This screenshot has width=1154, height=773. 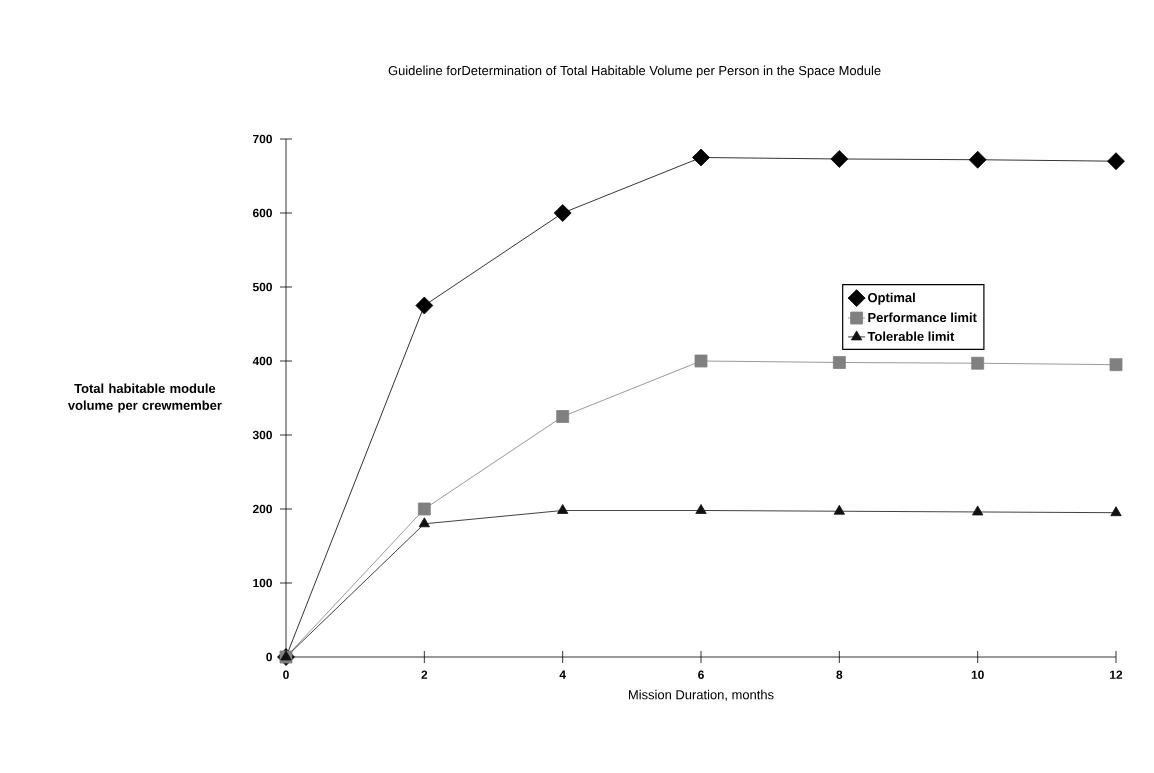 What do you see at coordinates (701, 674) in the screenshot?
I see `x-tick-label: 6` at bounding box center [701, 674].